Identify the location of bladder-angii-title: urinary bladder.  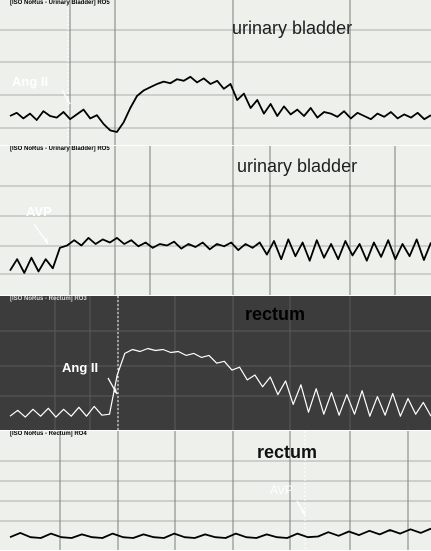
(292, 28).